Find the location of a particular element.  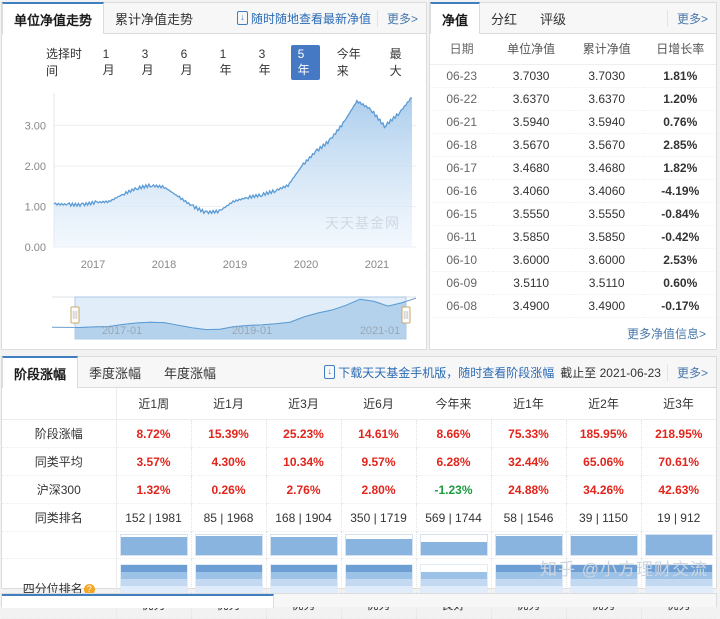

stage-mobile-app-link: 下载天天基金手机版，随时查看阶段涨幅 is located at coordinates (439, 372).